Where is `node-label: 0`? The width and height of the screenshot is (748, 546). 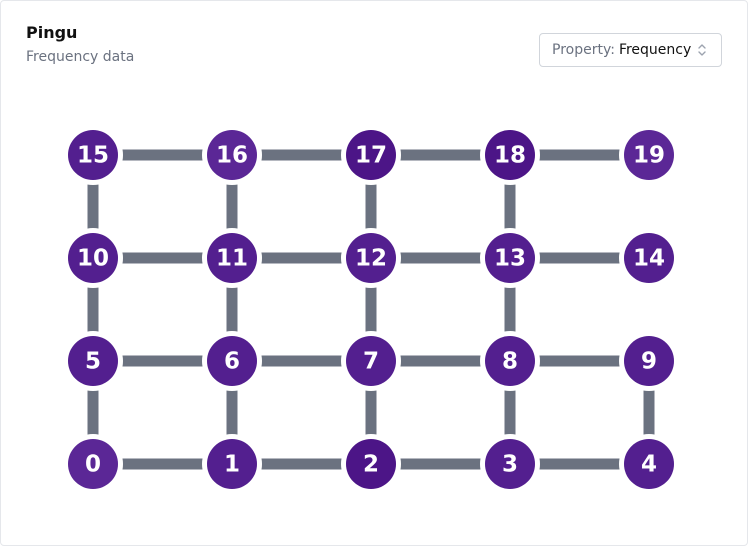 node-label: 0 is located at coordinates (93, 465).